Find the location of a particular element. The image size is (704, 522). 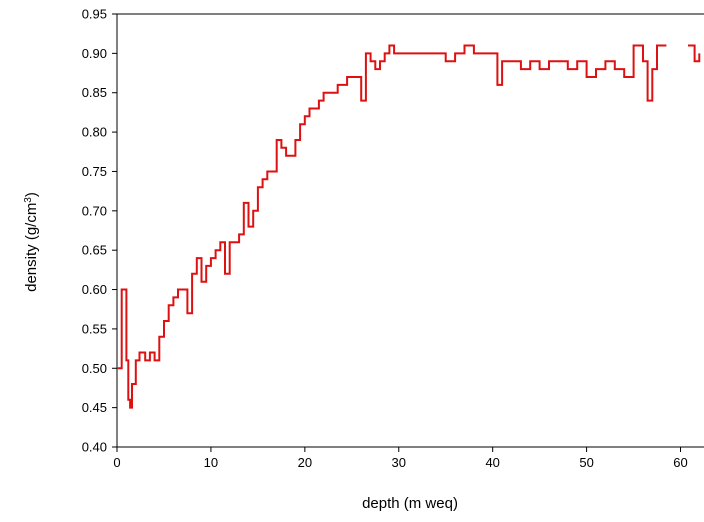

y-axis-title-end: ) is located at coordinates (31, 194).